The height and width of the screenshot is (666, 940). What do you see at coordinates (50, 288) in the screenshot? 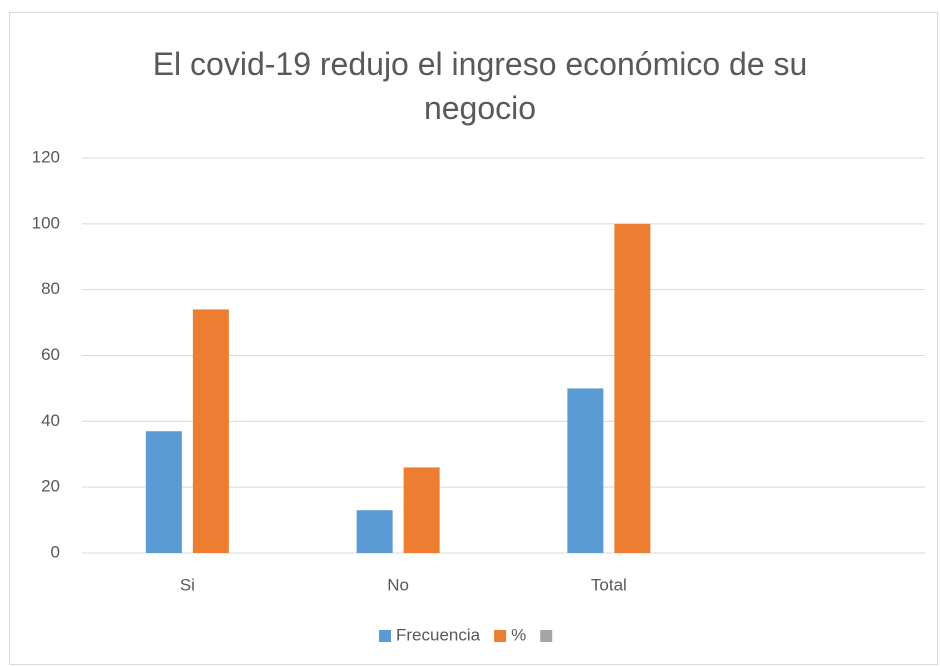
I see `y-tick-label: 80` at bounding box center [50, 288].